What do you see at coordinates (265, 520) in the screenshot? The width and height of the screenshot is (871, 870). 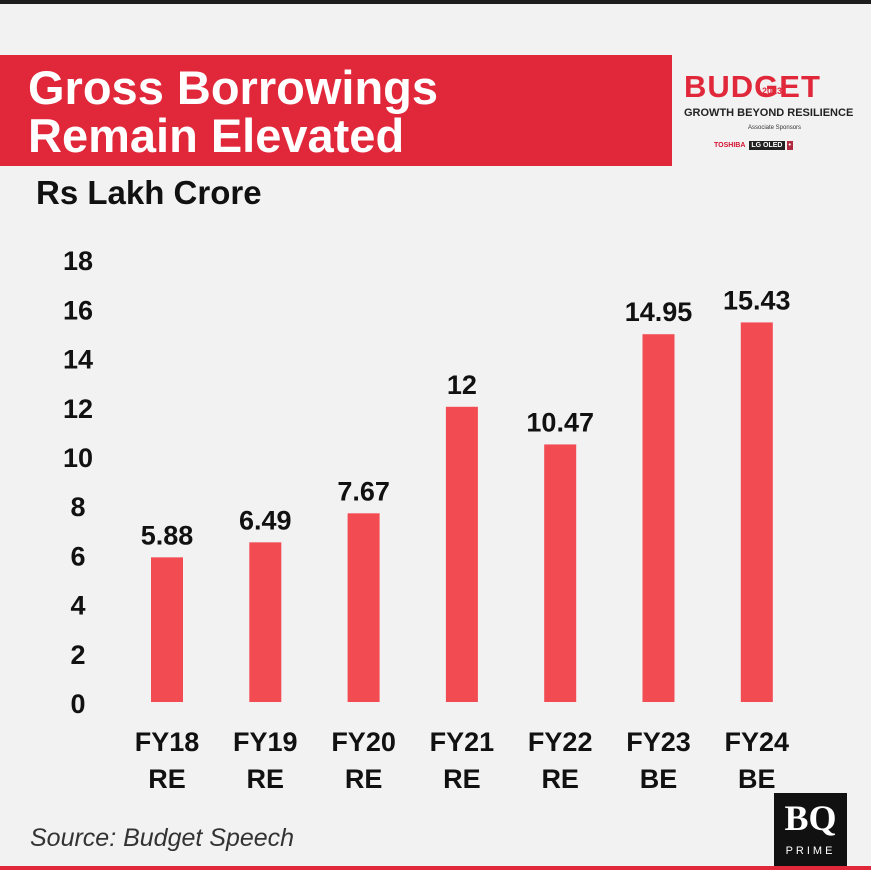 I see `bar-value-label: 6.49` at bounding box center [265, 520].